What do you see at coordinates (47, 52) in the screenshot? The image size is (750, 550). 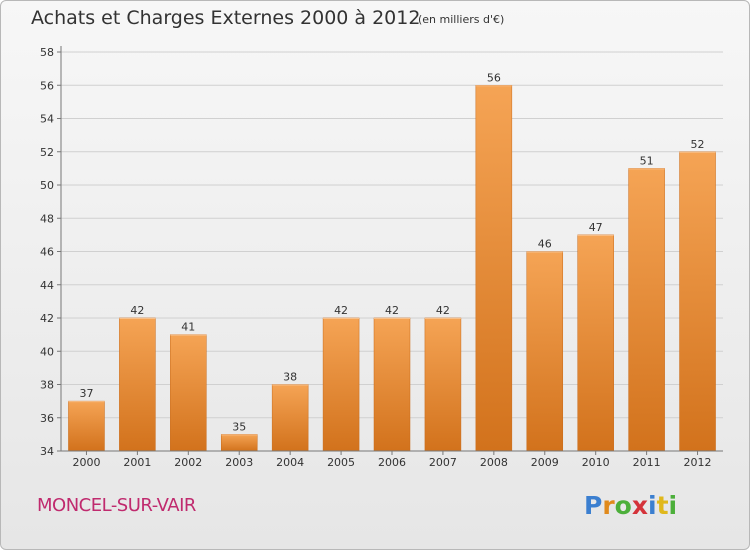 I see `y-tick-label: 58` at bounding box center [47, 52].